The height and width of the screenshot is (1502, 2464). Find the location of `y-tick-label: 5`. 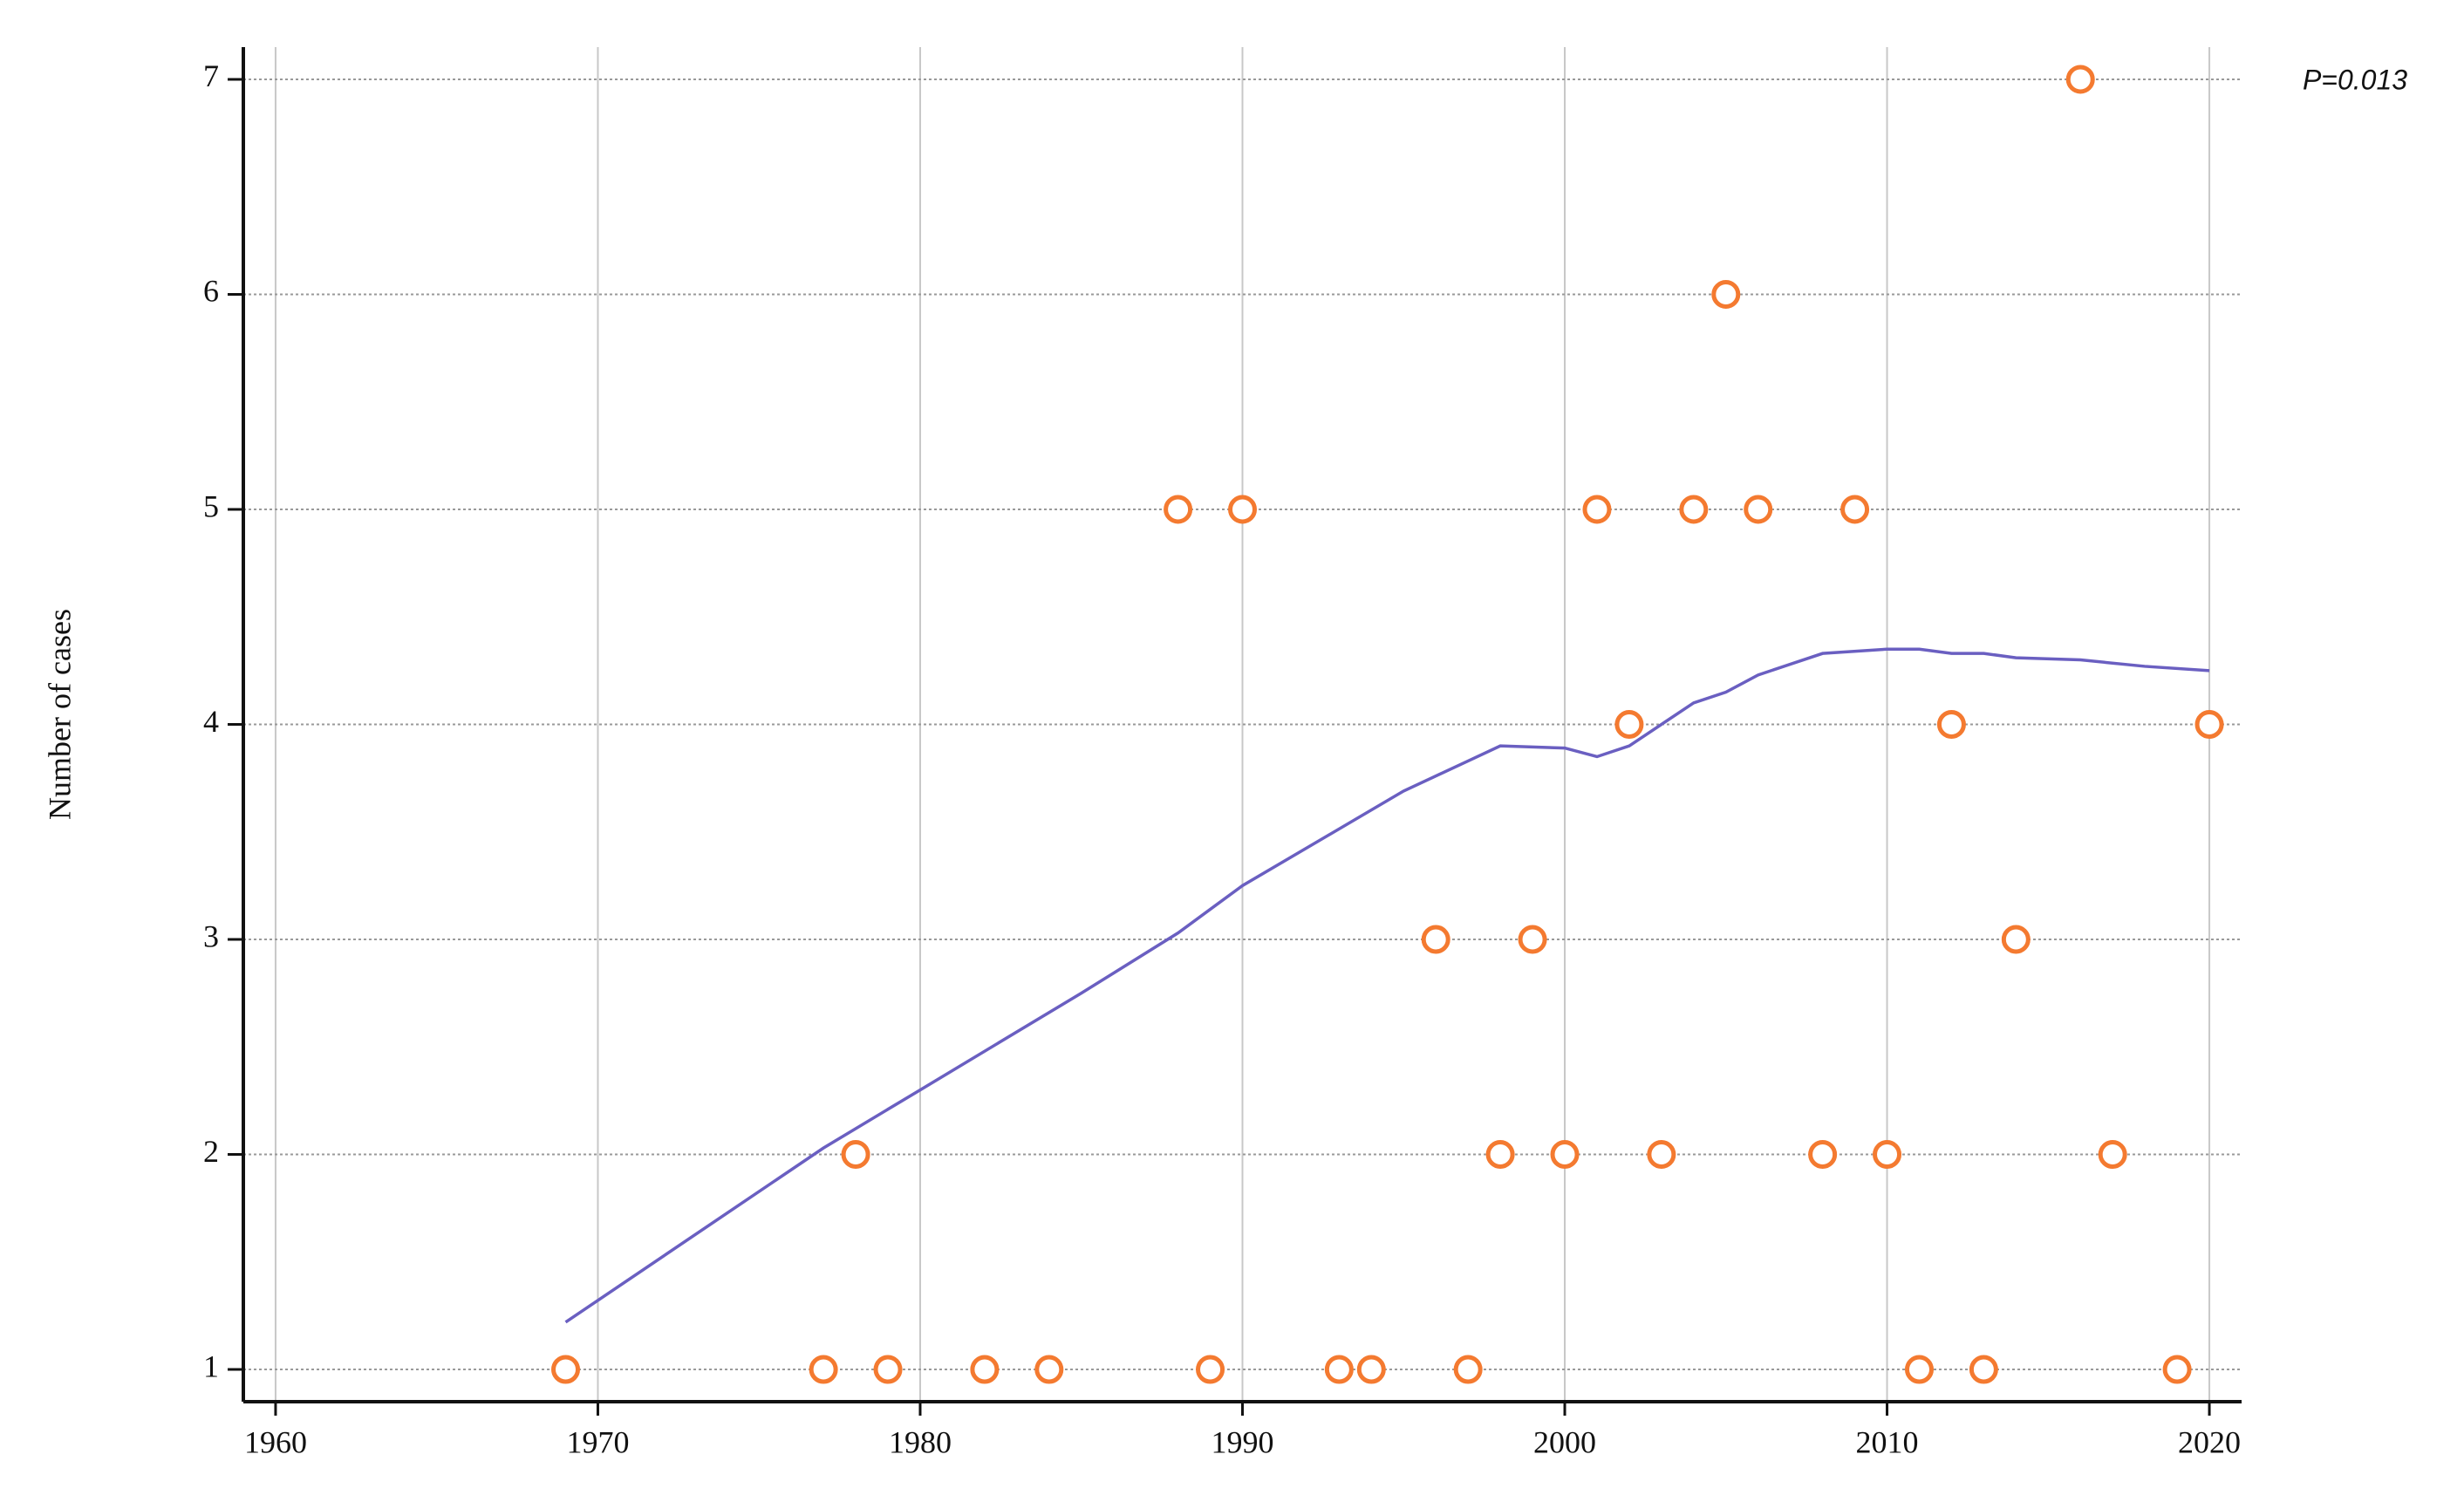

y-tick-label: 5 is located at coordinates (211, 505).